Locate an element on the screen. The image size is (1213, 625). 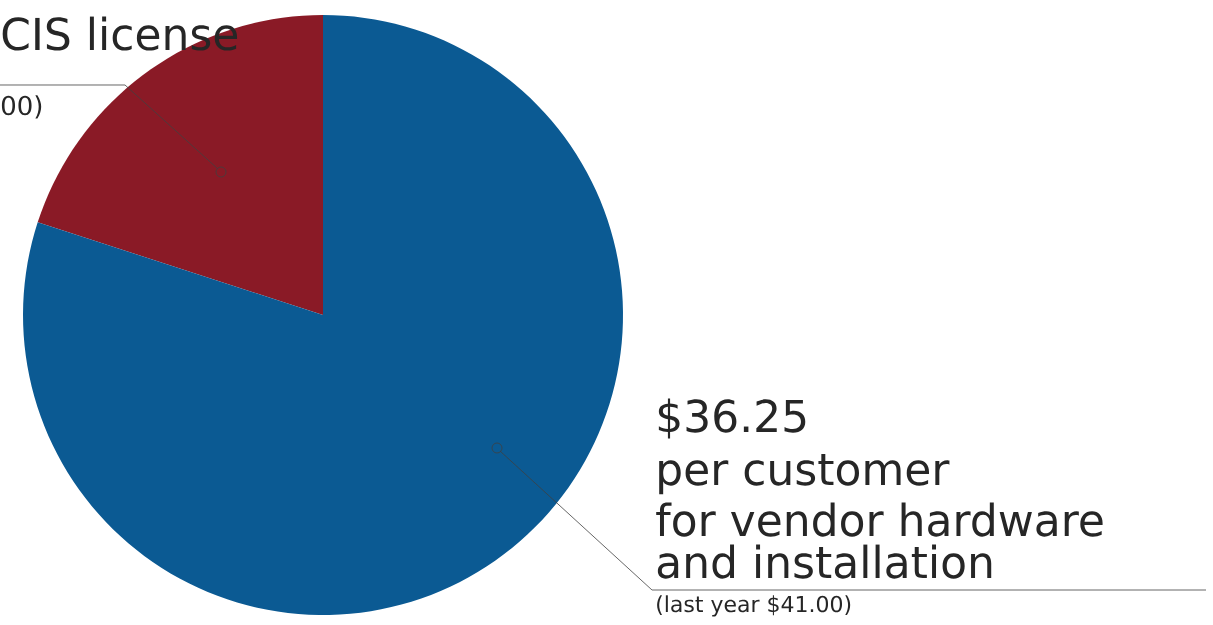
text: and installation is located at coordinates (824, 561).